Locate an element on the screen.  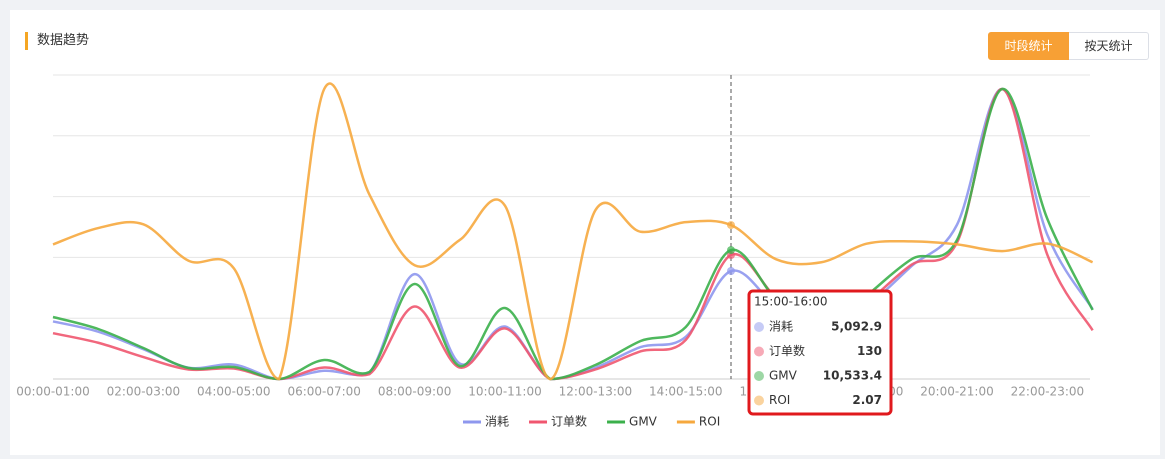
tooltip-name: 消耗 is located at coordinates (781, 327).